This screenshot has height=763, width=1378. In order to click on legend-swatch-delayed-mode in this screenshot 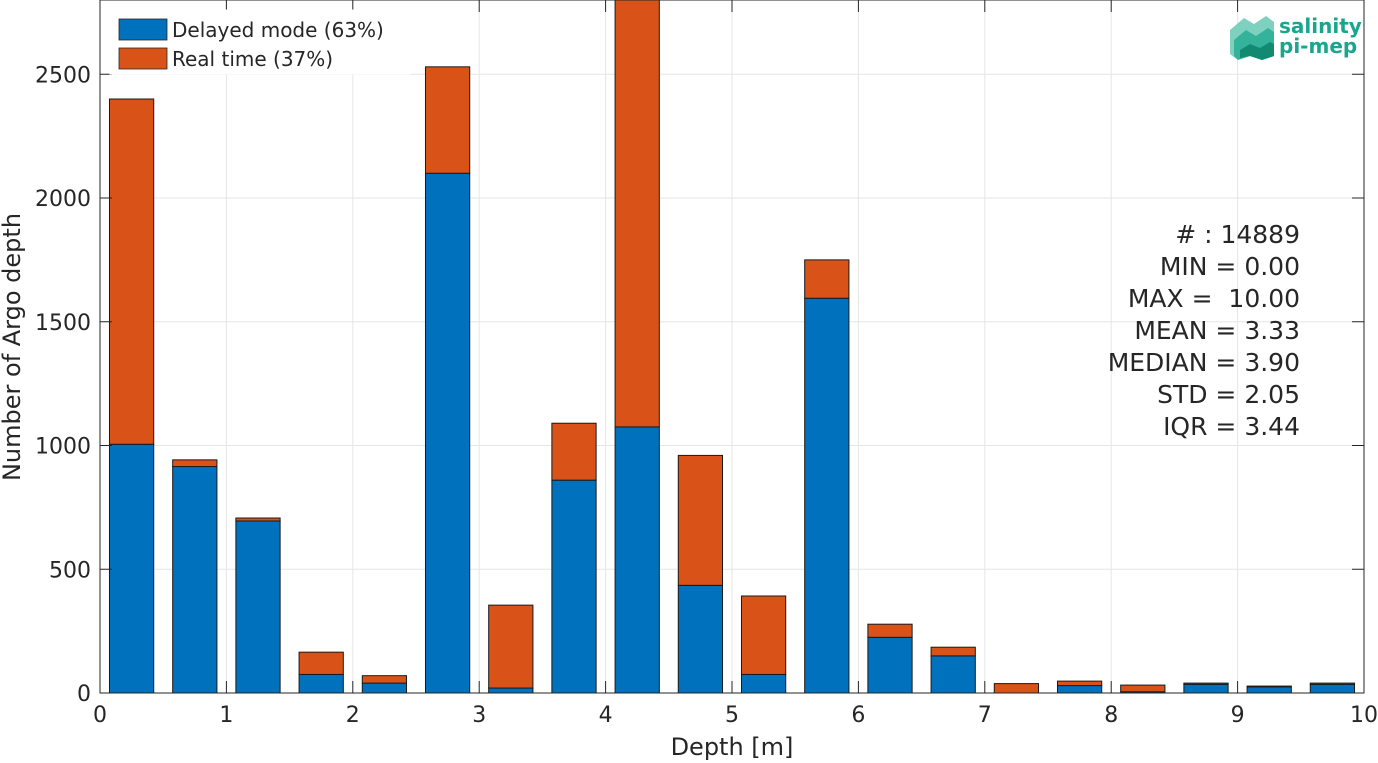, I will do `click(143, 29)`.